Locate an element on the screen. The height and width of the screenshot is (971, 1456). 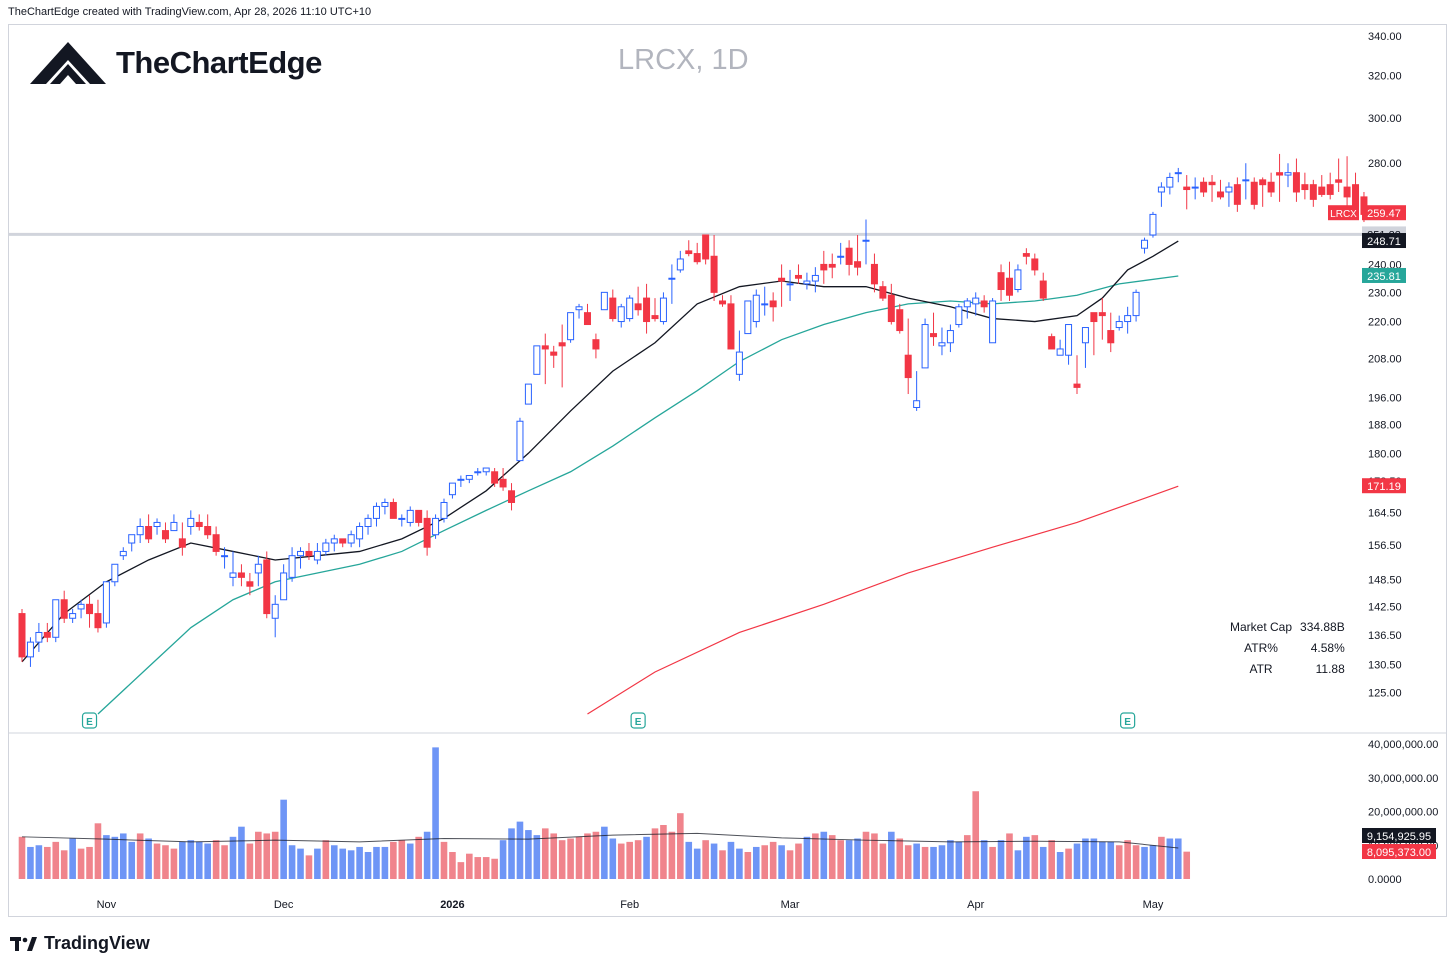
time-axis-label: Mar is located at coordinates (790, 905).